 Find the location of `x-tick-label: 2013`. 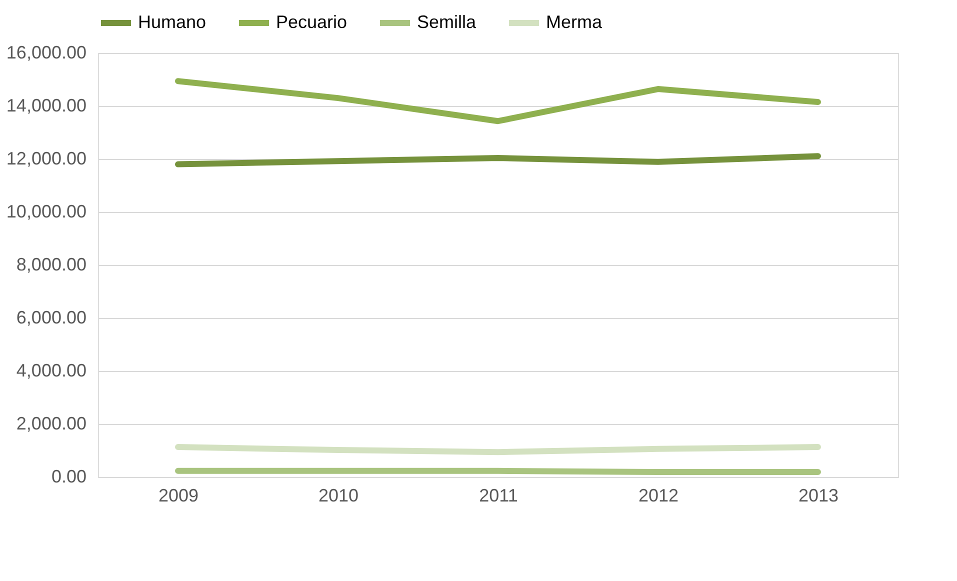

x-tick-label: 2013 is located at coordinates (818, 496).